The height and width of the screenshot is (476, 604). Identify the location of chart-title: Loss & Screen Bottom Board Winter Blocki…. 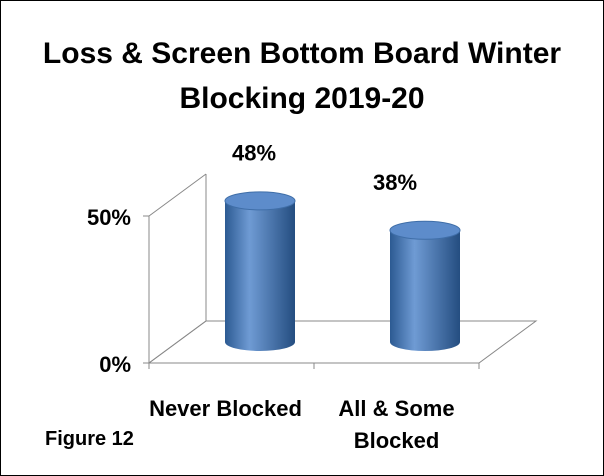
(302, 76).